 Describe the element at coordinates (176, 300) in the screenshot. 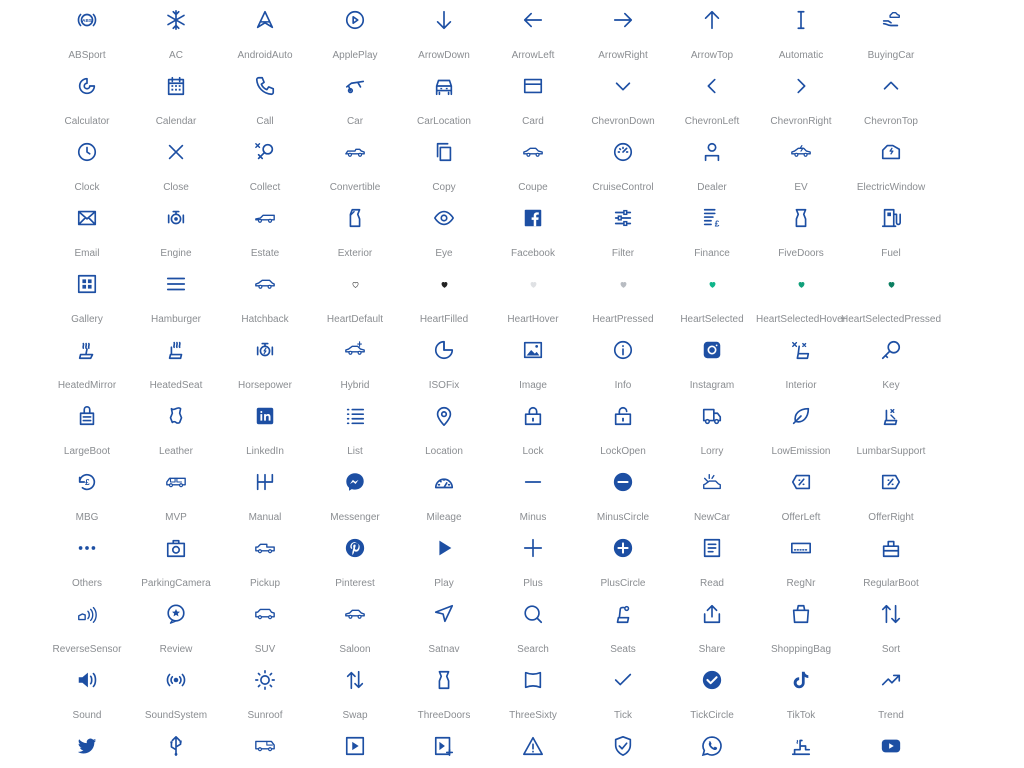

I see `icon-cell-hamburger: Hamburger` at that location.